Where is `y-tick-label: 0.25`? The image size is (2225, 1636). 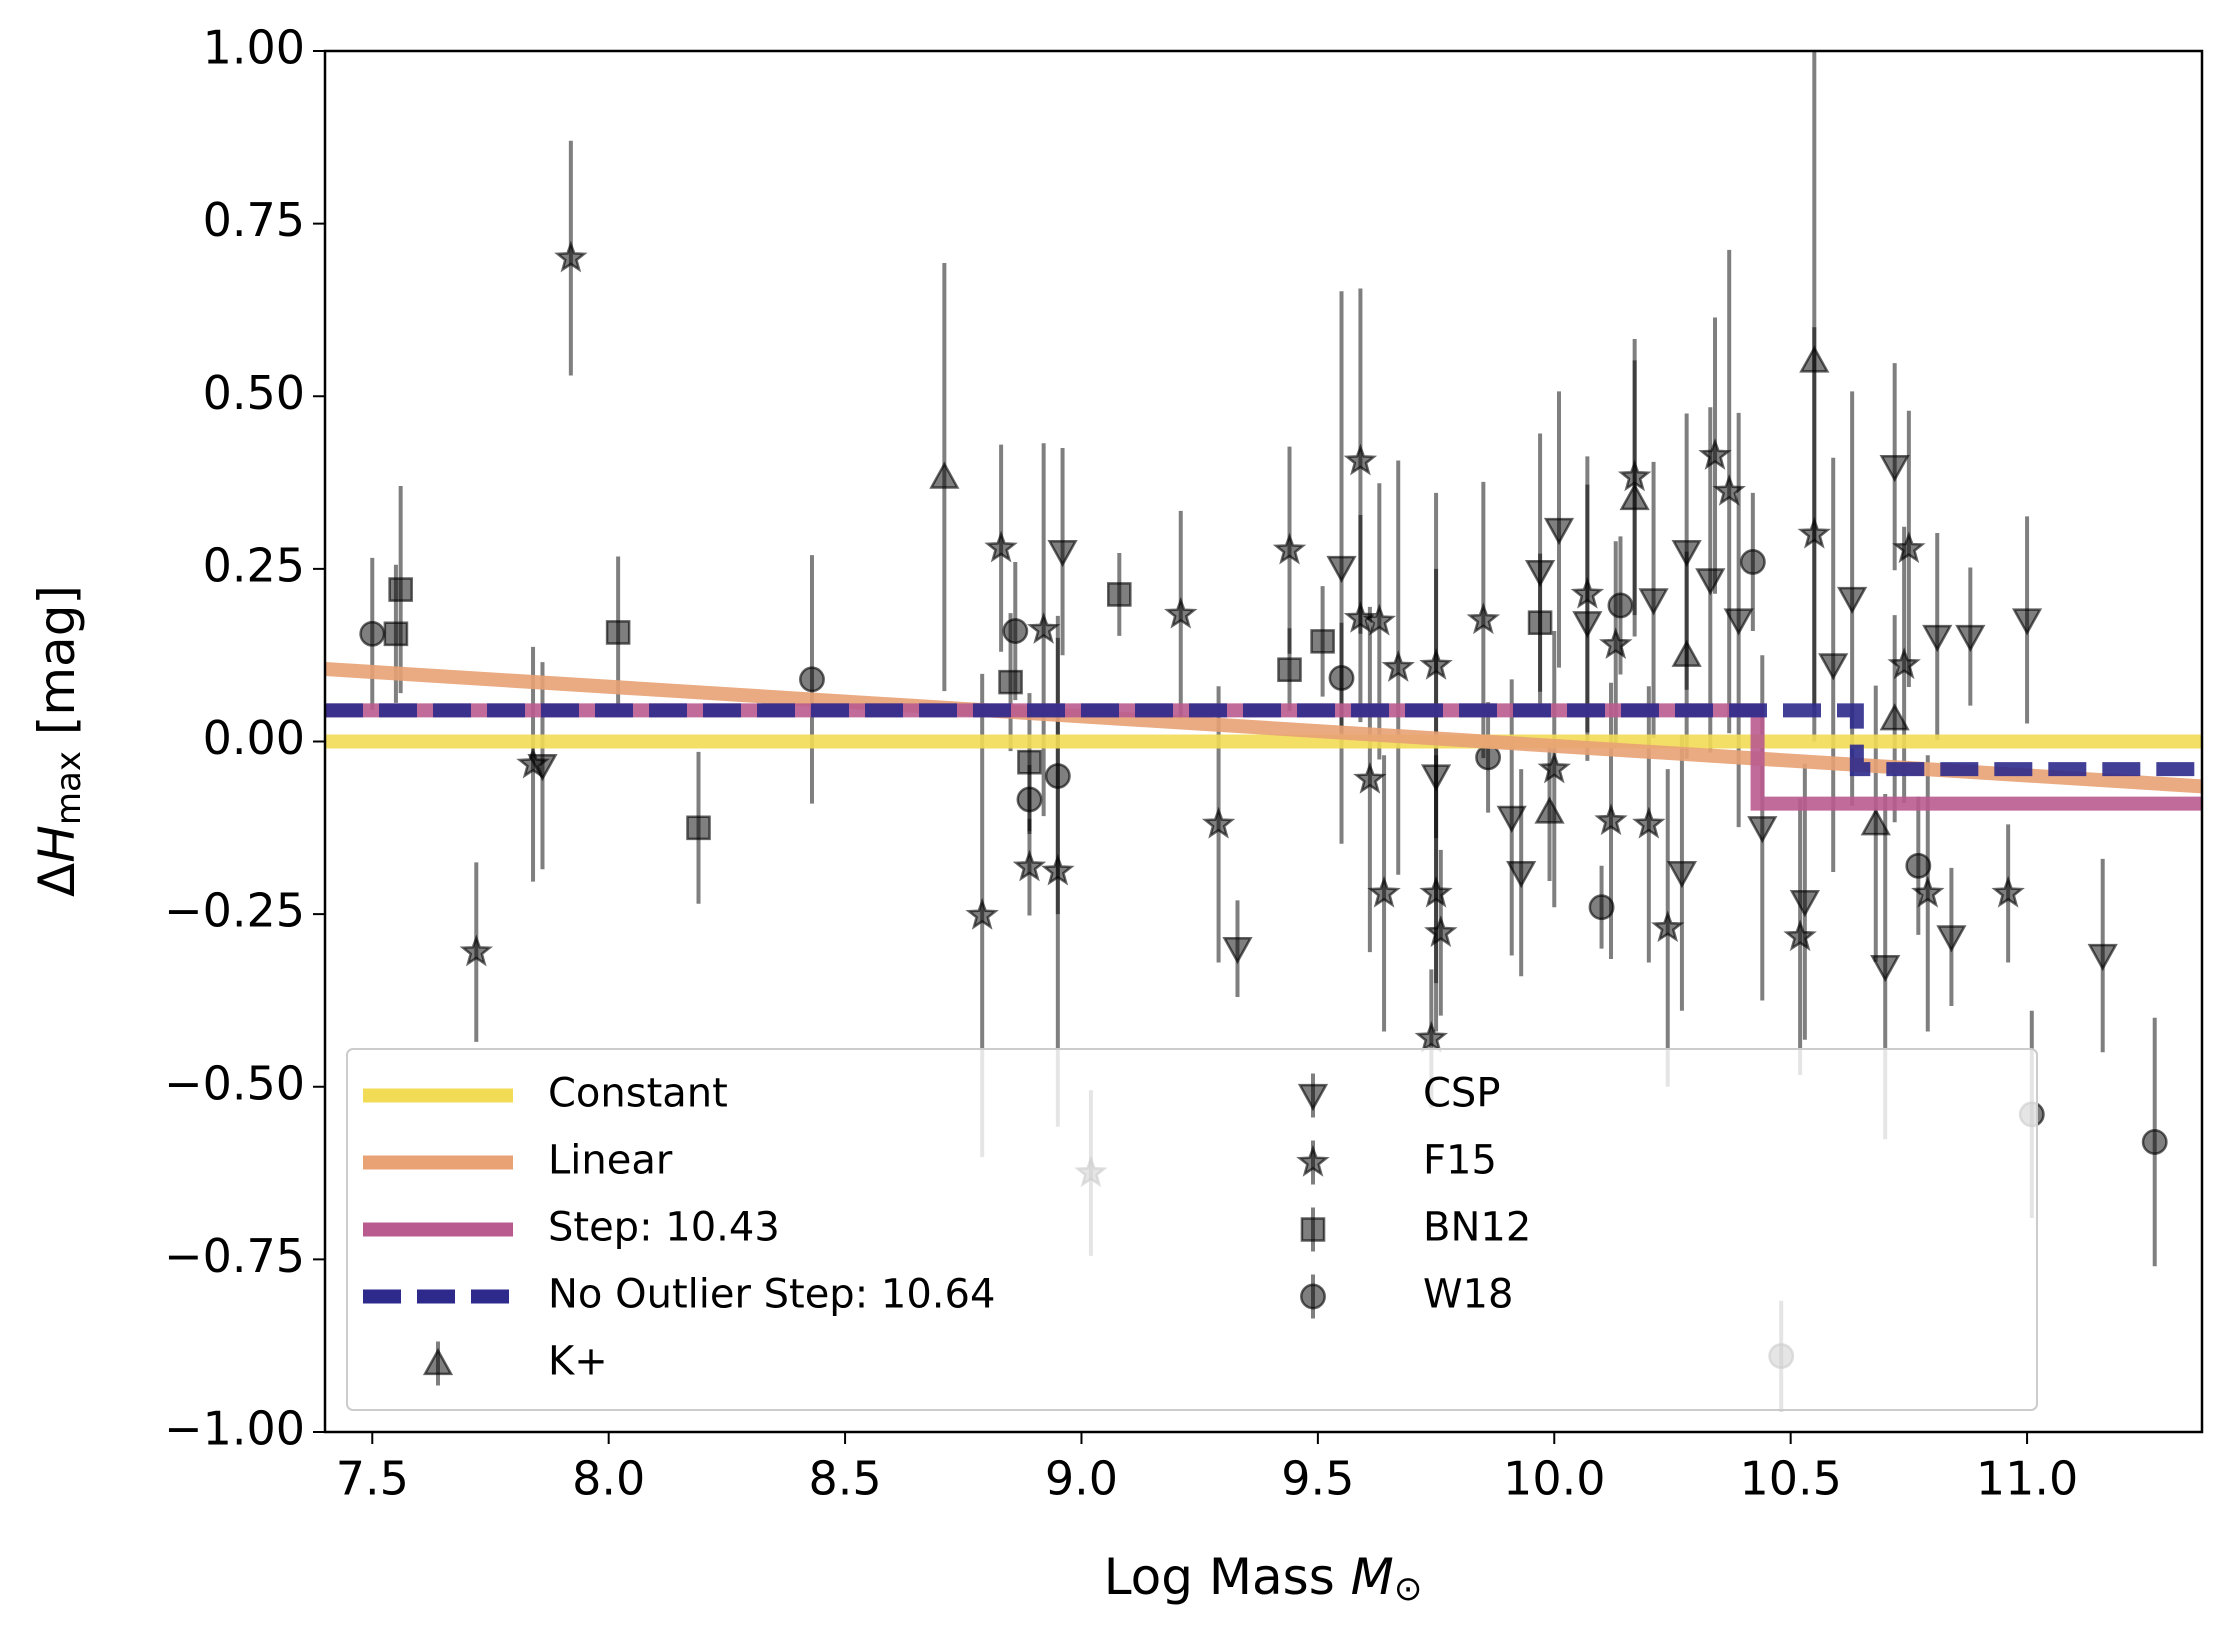 y-tick-label: 0.25 is located at coordinates (254, 565).